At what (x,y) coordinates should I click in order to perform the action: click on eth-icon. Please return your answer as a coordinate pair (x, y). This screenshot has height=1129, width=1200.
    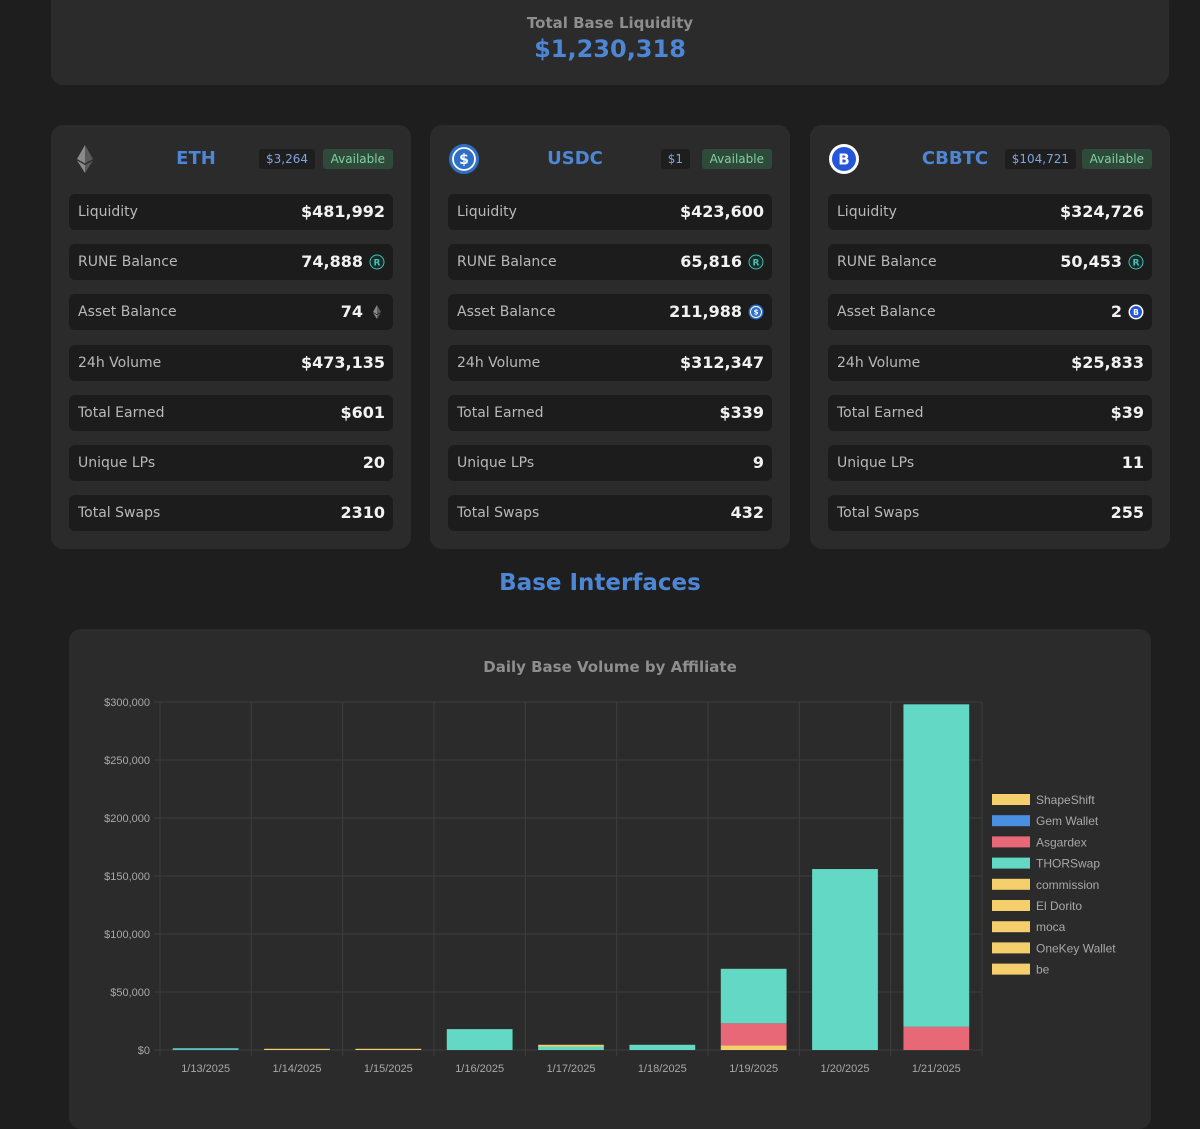
    Looking at the image, I should click on (377, 312).